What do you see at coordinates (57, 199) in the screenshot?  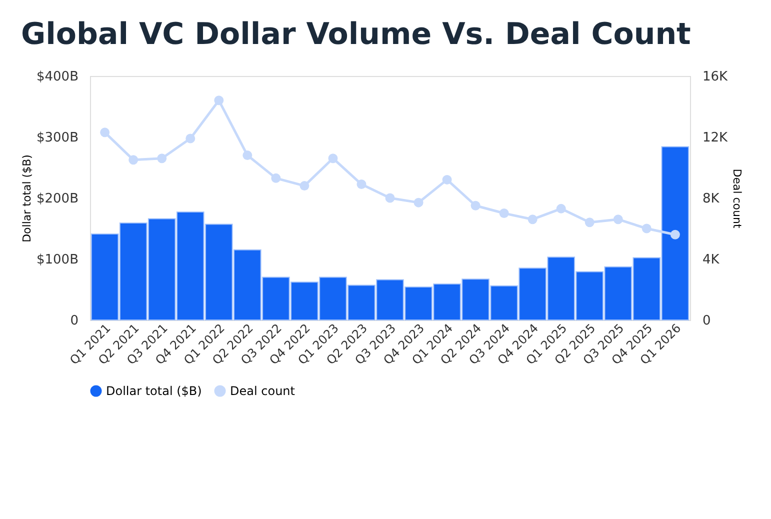 I see `y-tick-label: $200B` at bounding box center [57, 199].